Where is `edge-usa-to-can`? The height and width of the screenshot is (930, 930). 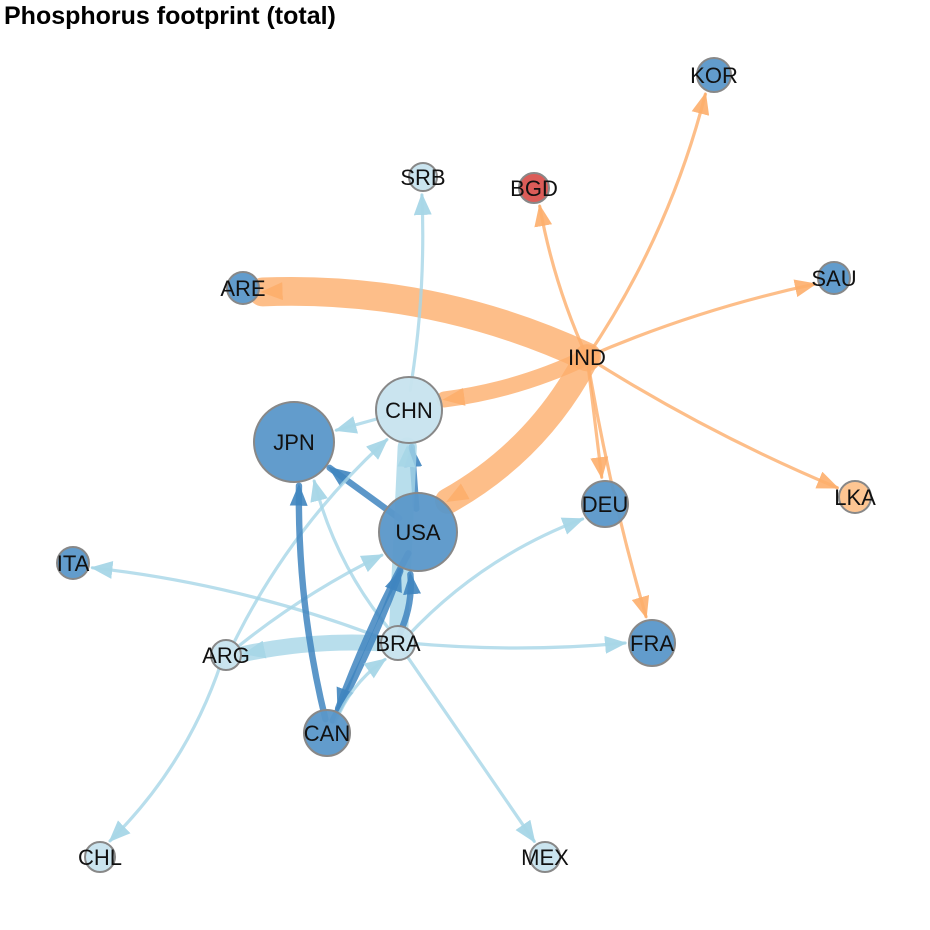 edge-usa-to-can is located at coordinates (373, 631).